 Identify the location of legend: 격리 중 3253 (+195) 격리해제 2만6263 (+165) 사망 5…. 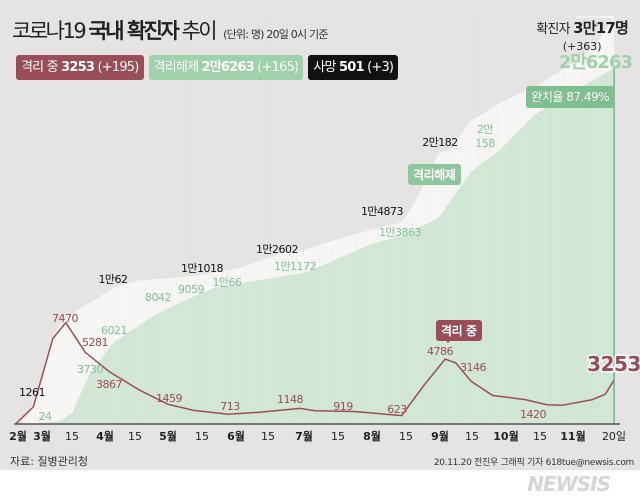
(207, 67).